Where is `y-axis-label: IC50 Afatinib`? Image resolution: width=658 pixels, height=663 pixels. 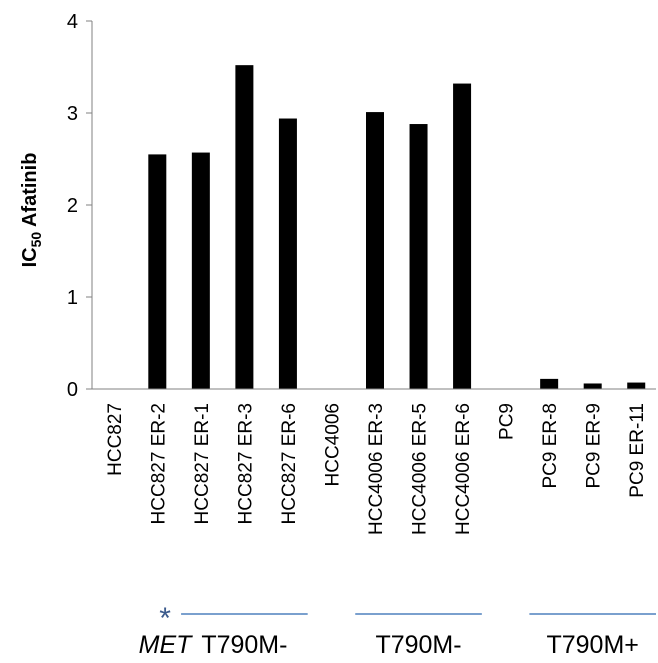 y-axis-label: IC50 Afatinib is located at coordinates (31, 210).